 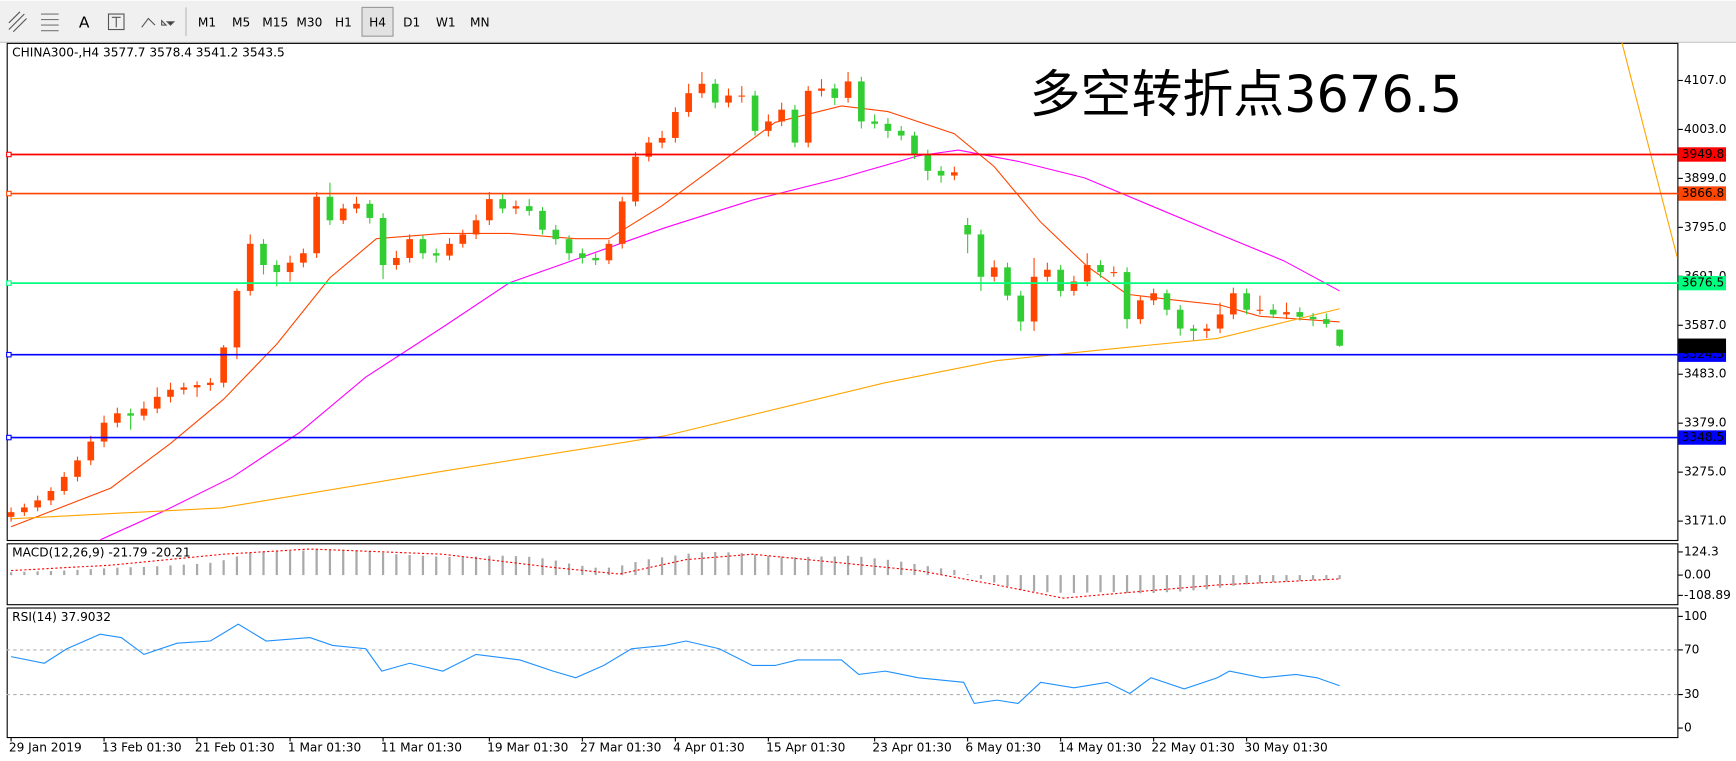 I want to click on y-tick-label: 3795.0, so click(x=1705, y=227).